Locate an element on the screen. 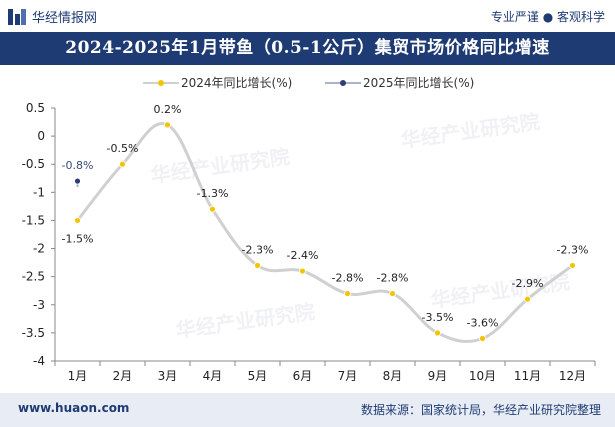  legend-label-2025: 2025年同比增长(%) is located at coordinates (419, 83).